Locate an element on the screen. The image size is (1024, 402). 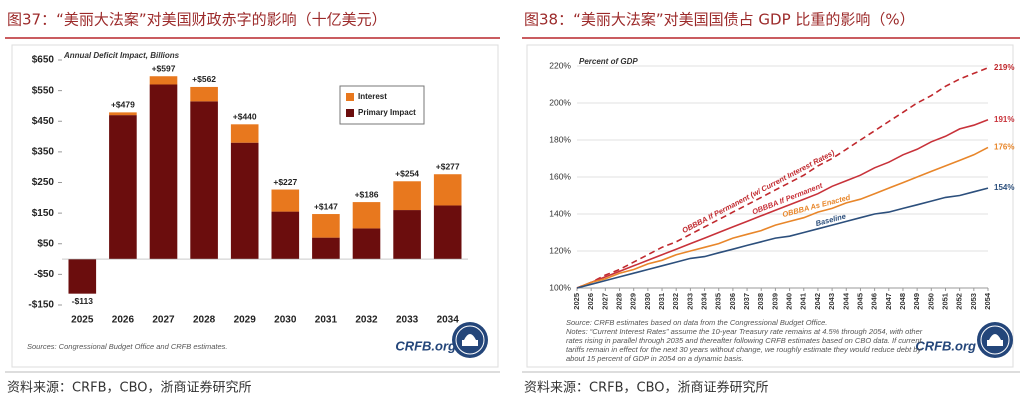
logo-icon is located at coordinates (732, 340).